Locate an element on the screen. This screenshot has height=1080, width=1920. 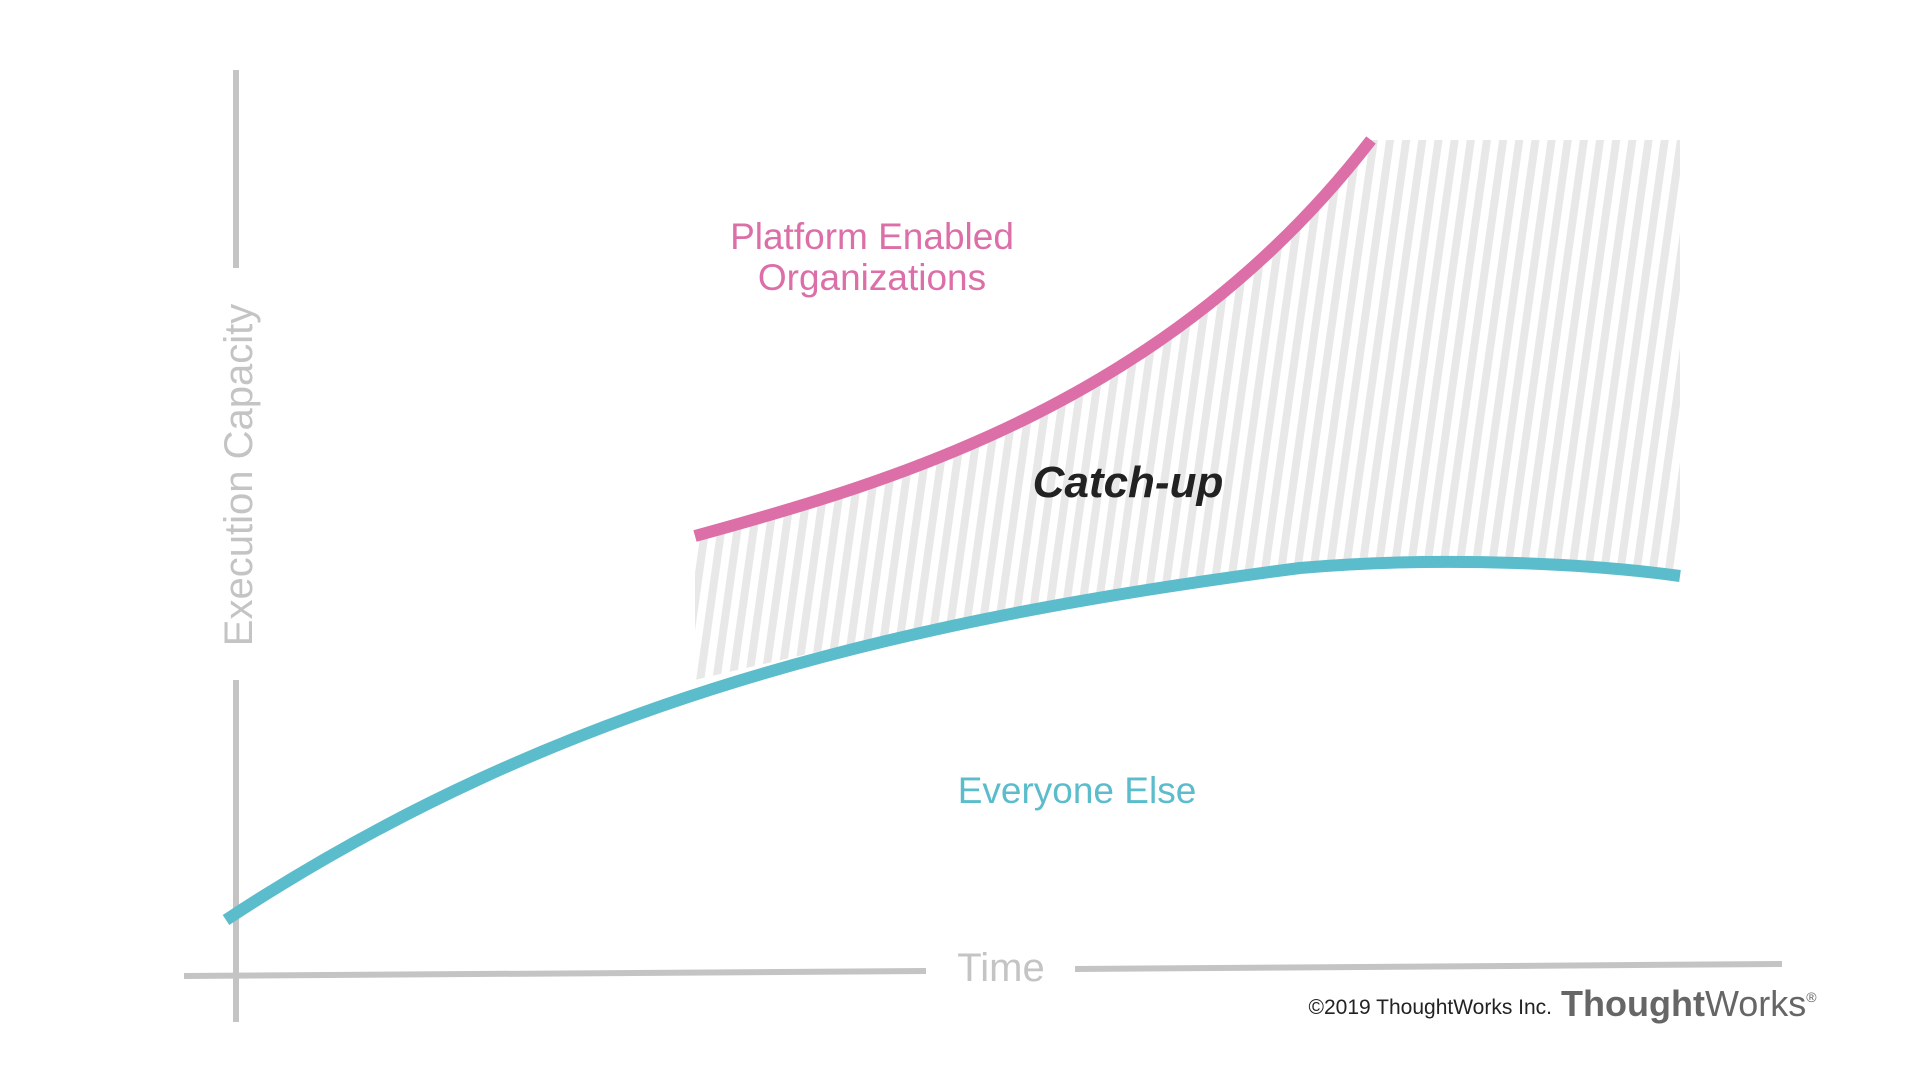
copyright-text: ©2019 ThoughtWorks Inc. is located at coordinates (1431, 1007).